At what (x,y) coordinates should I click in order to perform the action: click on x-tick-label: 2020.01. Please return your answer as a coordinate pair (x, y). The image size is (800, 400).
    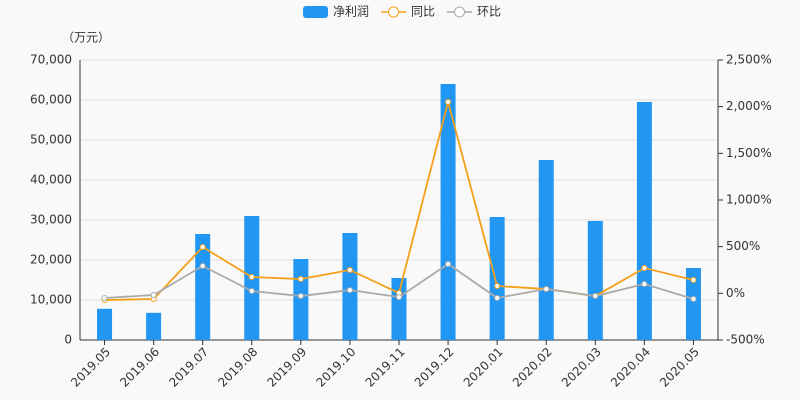
    Looking at the image, I should click on (483, 367).